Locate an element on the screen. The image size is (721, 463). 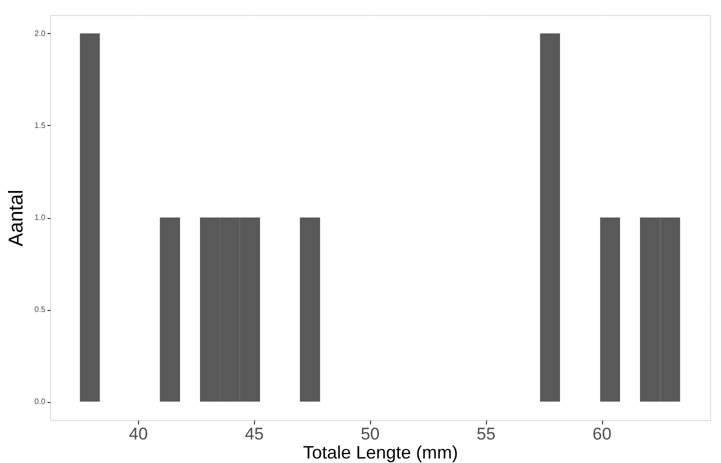
x-tick-label: 40 is located at coordinates (138, 434).